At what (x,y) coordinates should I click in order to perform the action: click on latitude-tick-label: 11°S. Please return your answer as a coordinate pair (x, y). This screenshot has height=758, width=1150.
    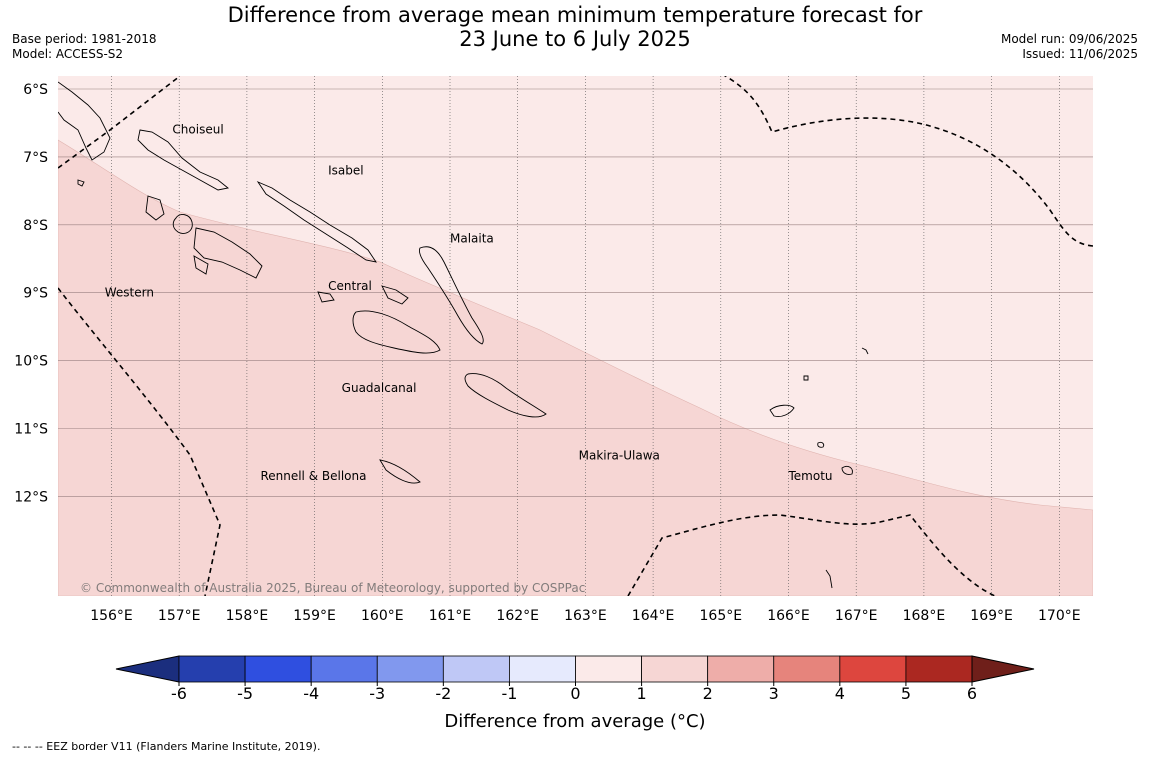
    Looking at the image, I should click on (31, 430).